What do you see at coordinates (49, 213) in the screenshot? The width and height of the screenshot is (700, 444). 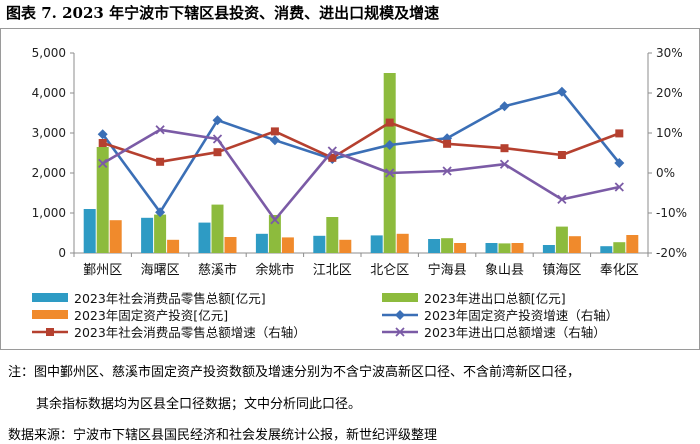 I see `left-tick-label: 1,000` at bounding box center [49, 213].